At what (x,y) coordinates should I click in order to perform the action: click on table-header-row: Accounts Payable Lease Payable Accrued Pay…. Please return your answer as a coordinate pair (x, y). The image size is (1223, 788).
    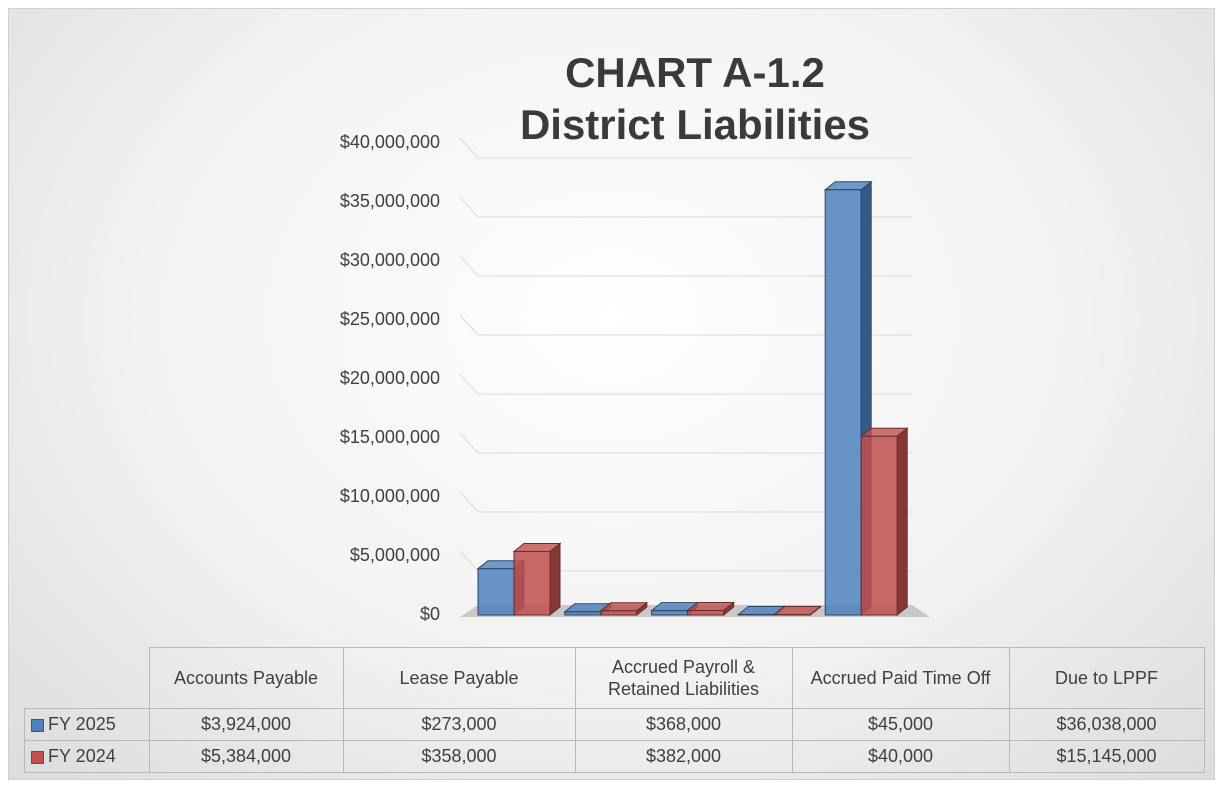
    Looking at the image, I should click on (614, 678).